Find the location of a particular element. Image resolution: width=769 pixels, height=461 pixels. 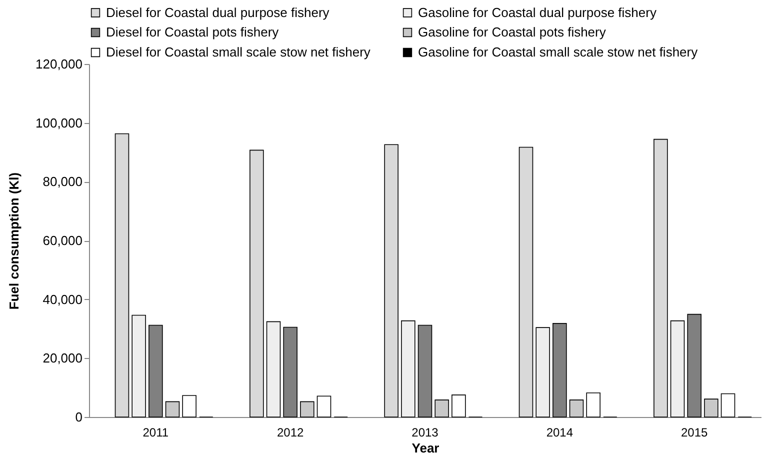

legend-label: Gasoline for Coastal dual purpose fishery is located at coordinates (537, 12).